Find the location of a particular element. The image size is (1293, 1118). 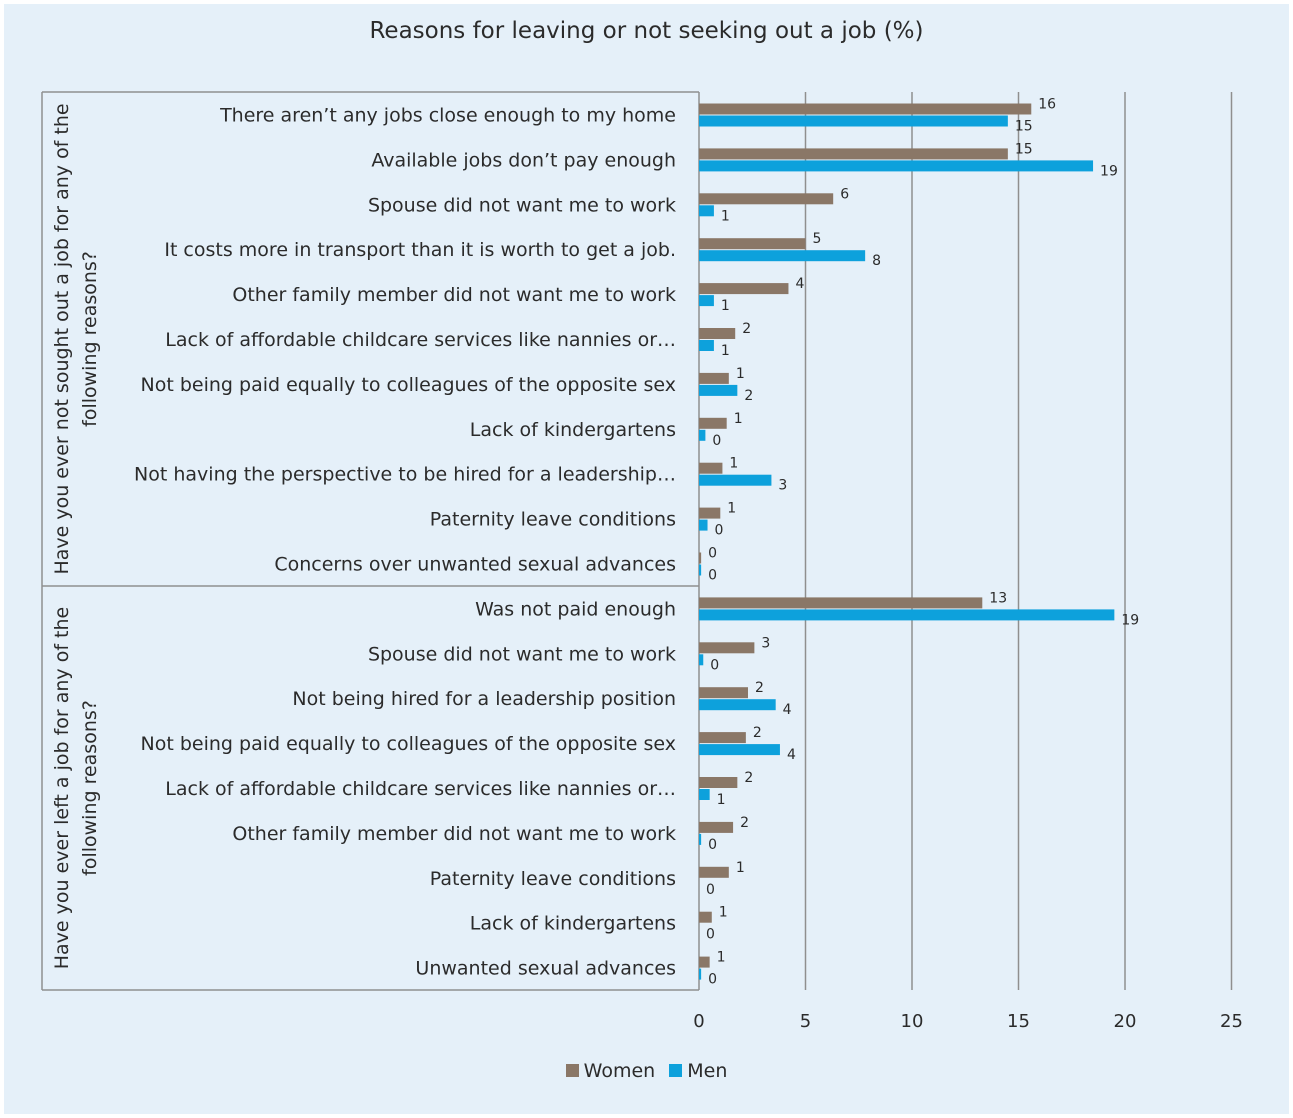

data-label-men: 2 is located at coordinates (748, 396).